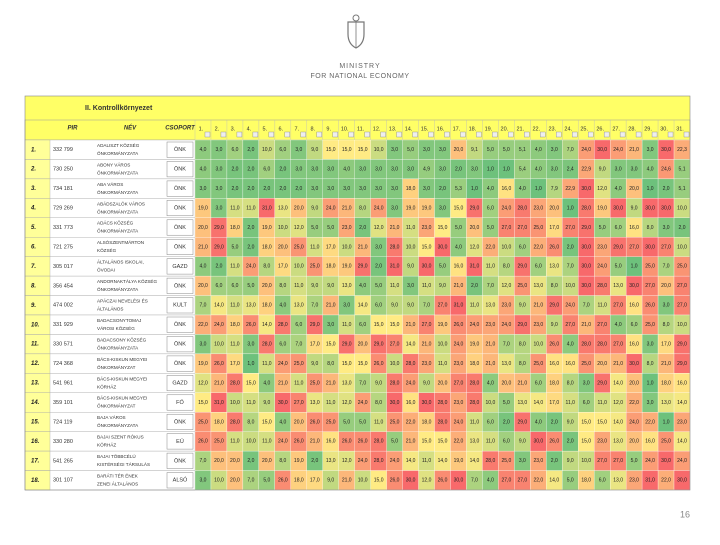 Image resolution: width=720 pixels, height=545 pixels. Describe the element at coordinates (441, 129) in the screenshot. I see `column-header: 16.` at that location.